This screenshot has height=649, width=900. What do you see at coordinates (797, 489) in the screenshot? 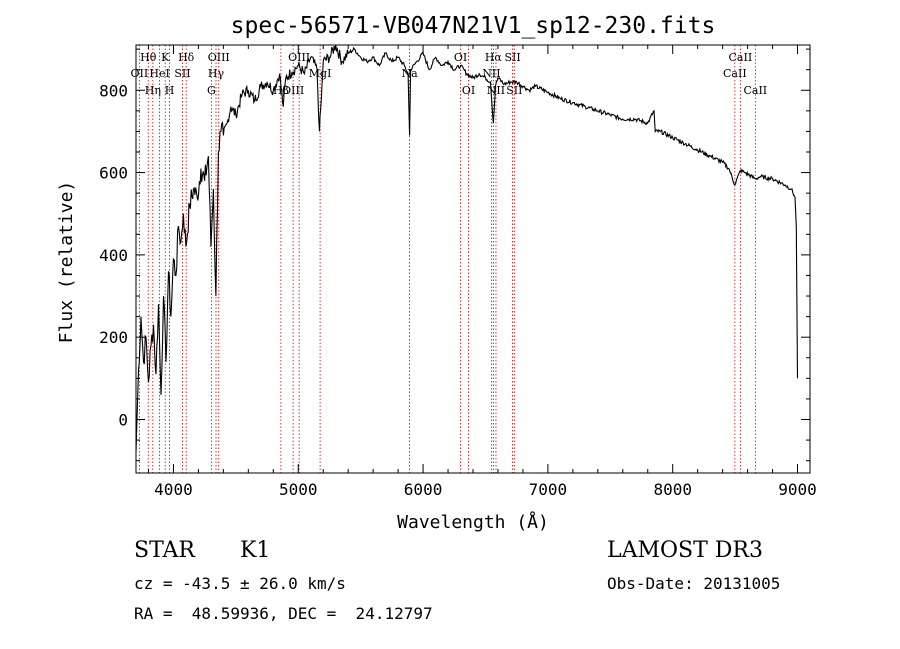
I see `x-tick-label-9000: 9000` at bounding box center [797, 489].